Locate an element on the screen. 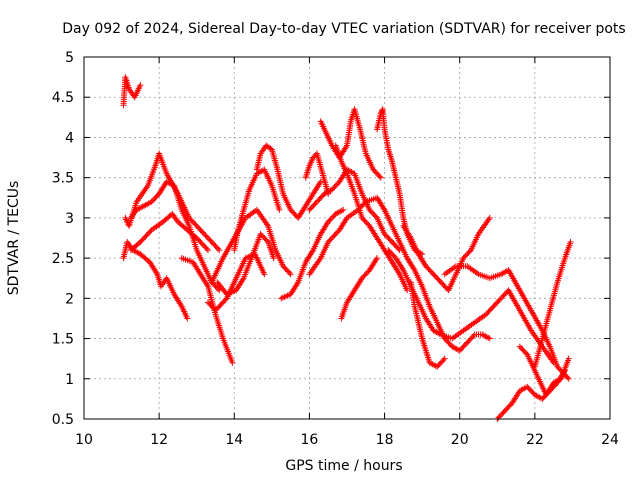  x-tick-label: 16 is located at coordinates (310, 440).